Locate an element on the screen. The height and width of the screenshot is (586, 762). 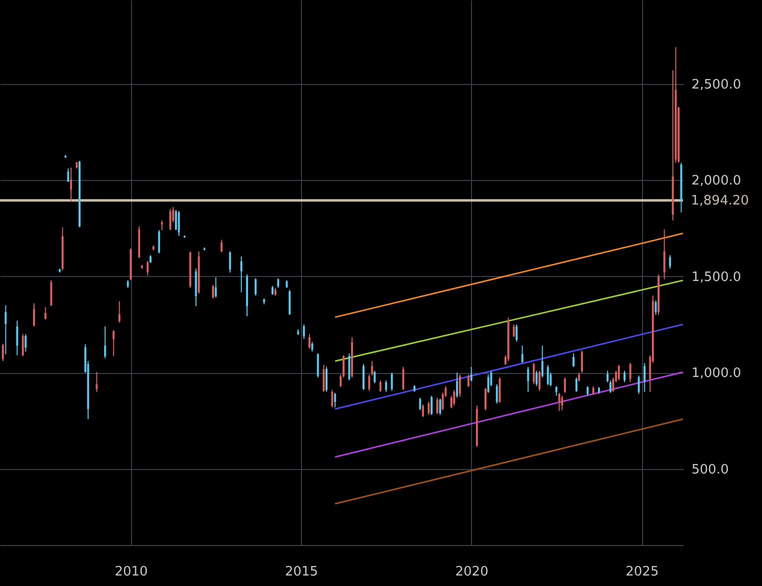
y-tick-label: 2,000.0 is located at coordinates (717, 181).